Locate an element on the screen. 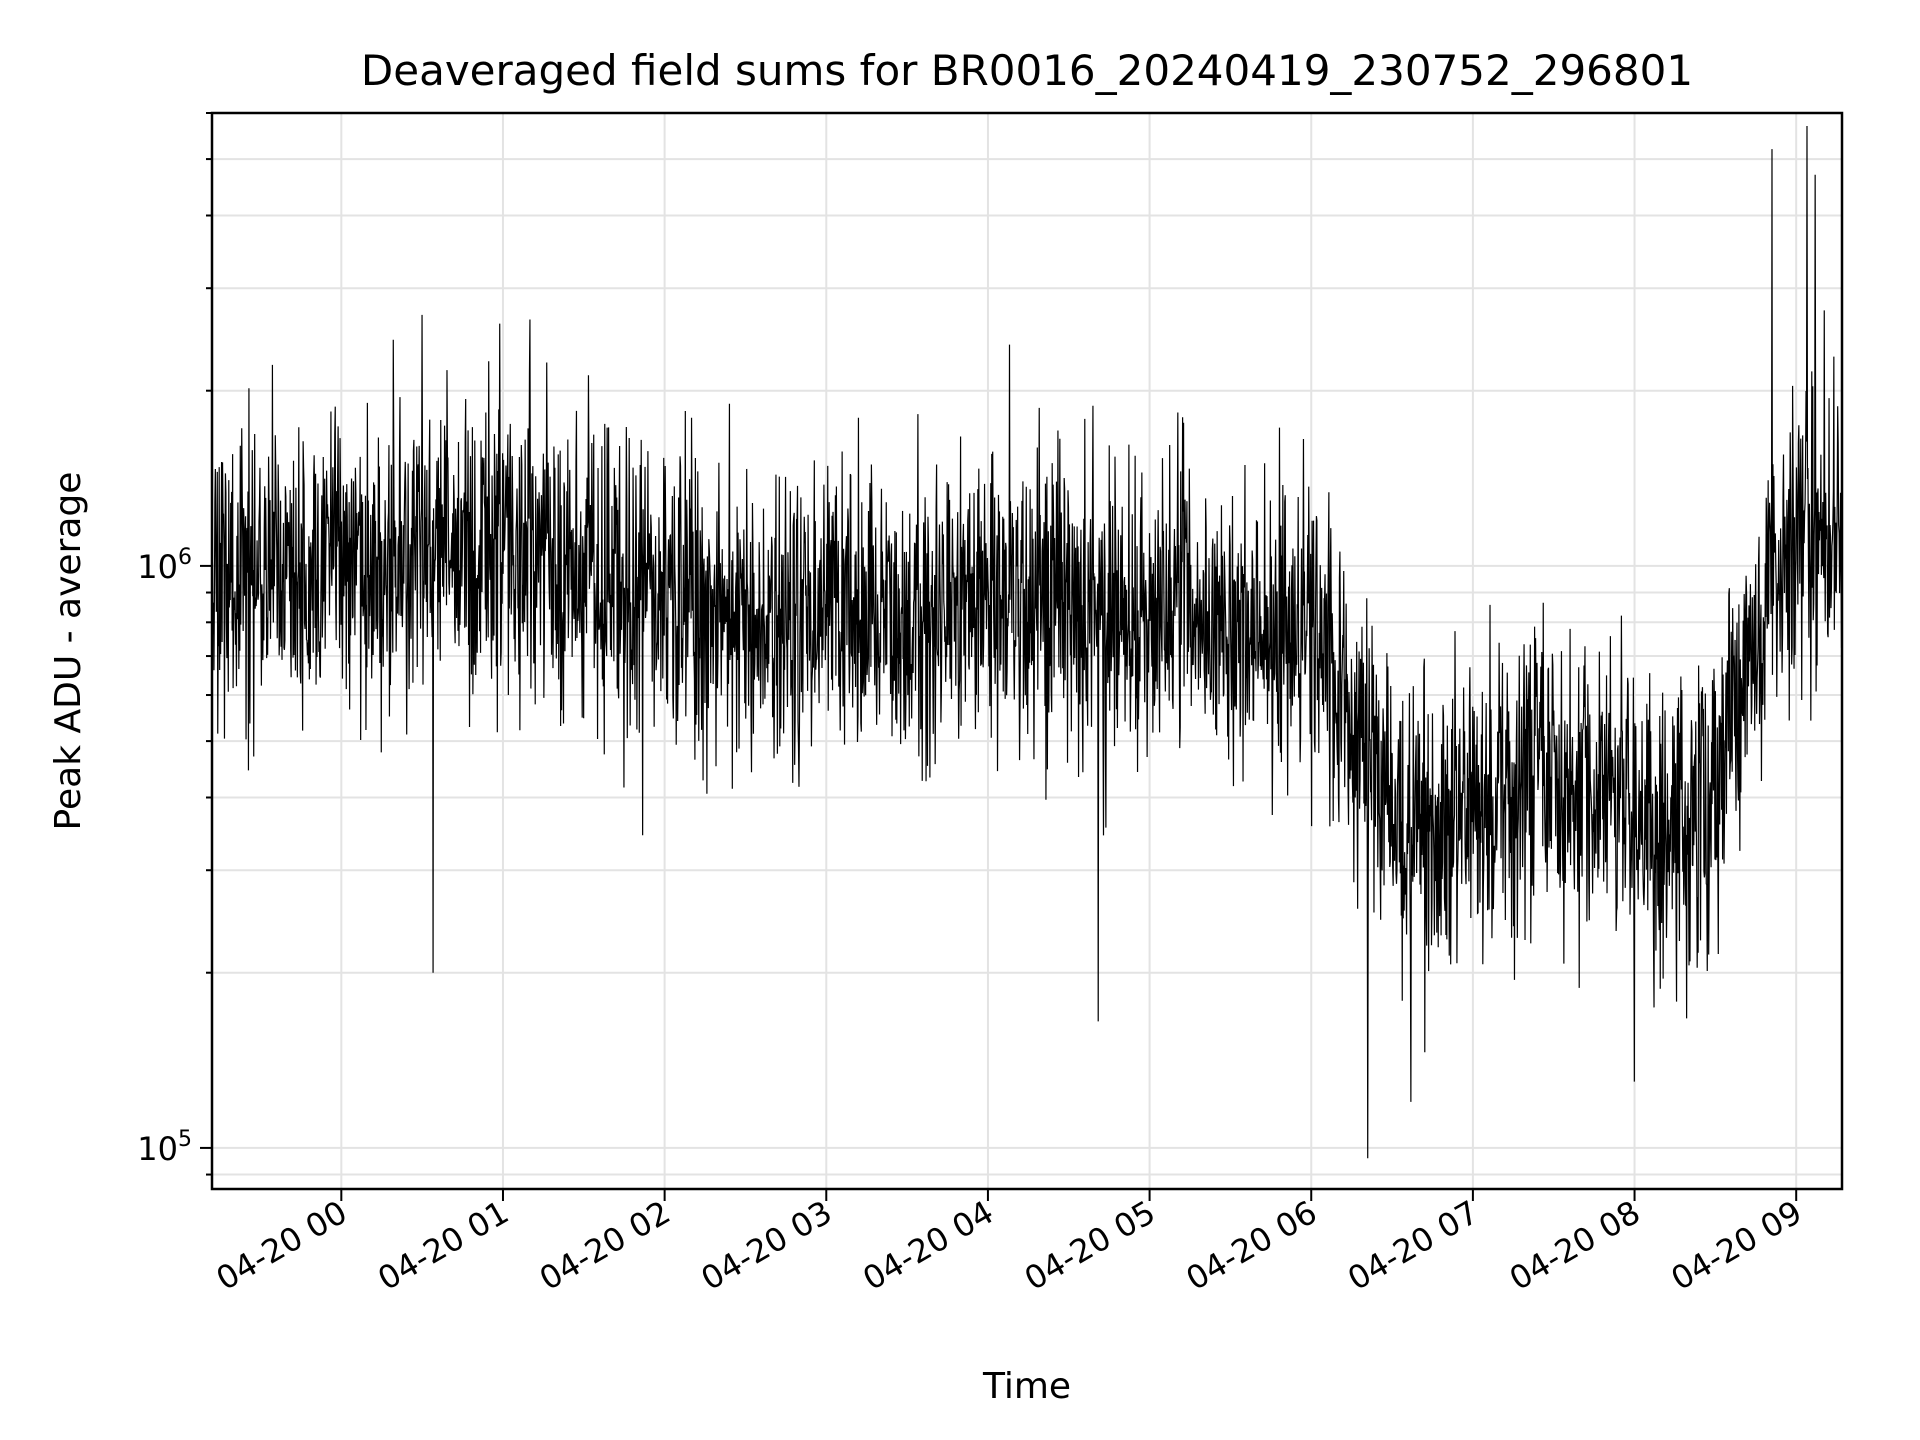  x-tick-label: 04-20 05 is located at coordinates (1090, 1245).